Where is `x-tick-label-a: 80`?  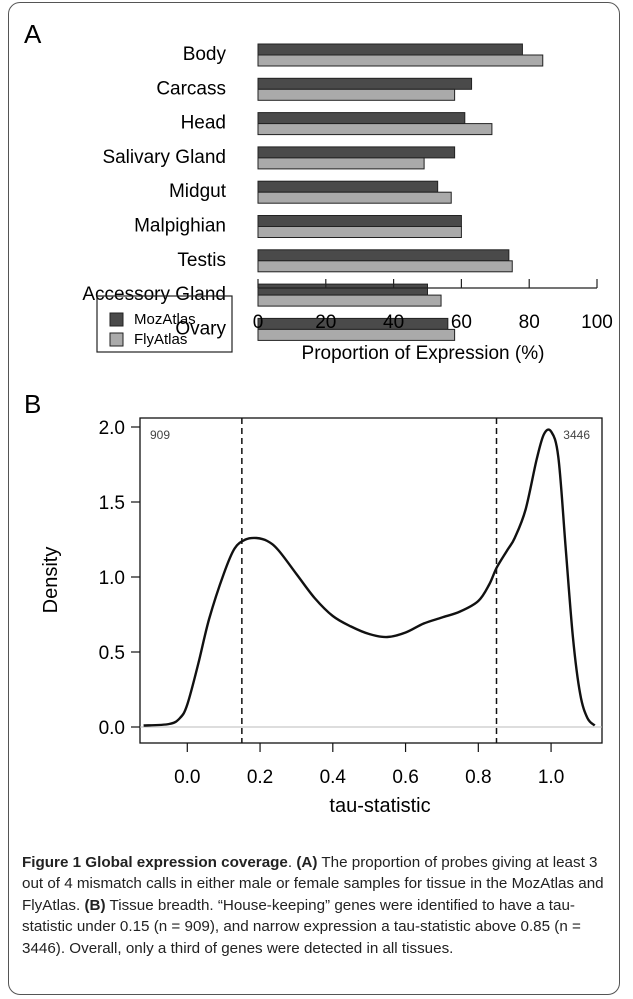
x-tick-label-a: 80 is located at coordinates (529, 322).